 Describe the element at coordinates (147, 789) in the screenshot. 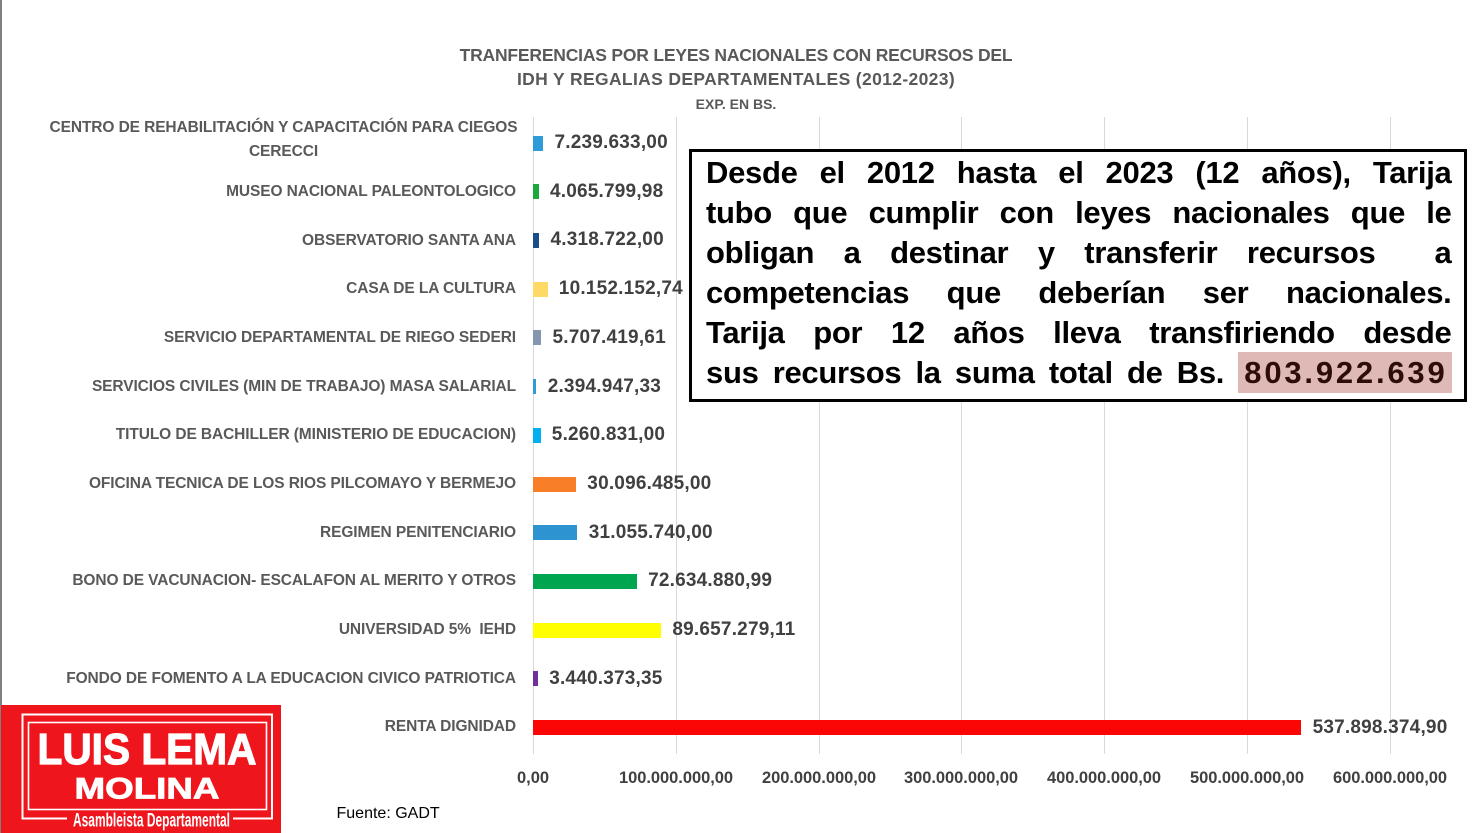

I see `svg-text: MOLINA` at that location.